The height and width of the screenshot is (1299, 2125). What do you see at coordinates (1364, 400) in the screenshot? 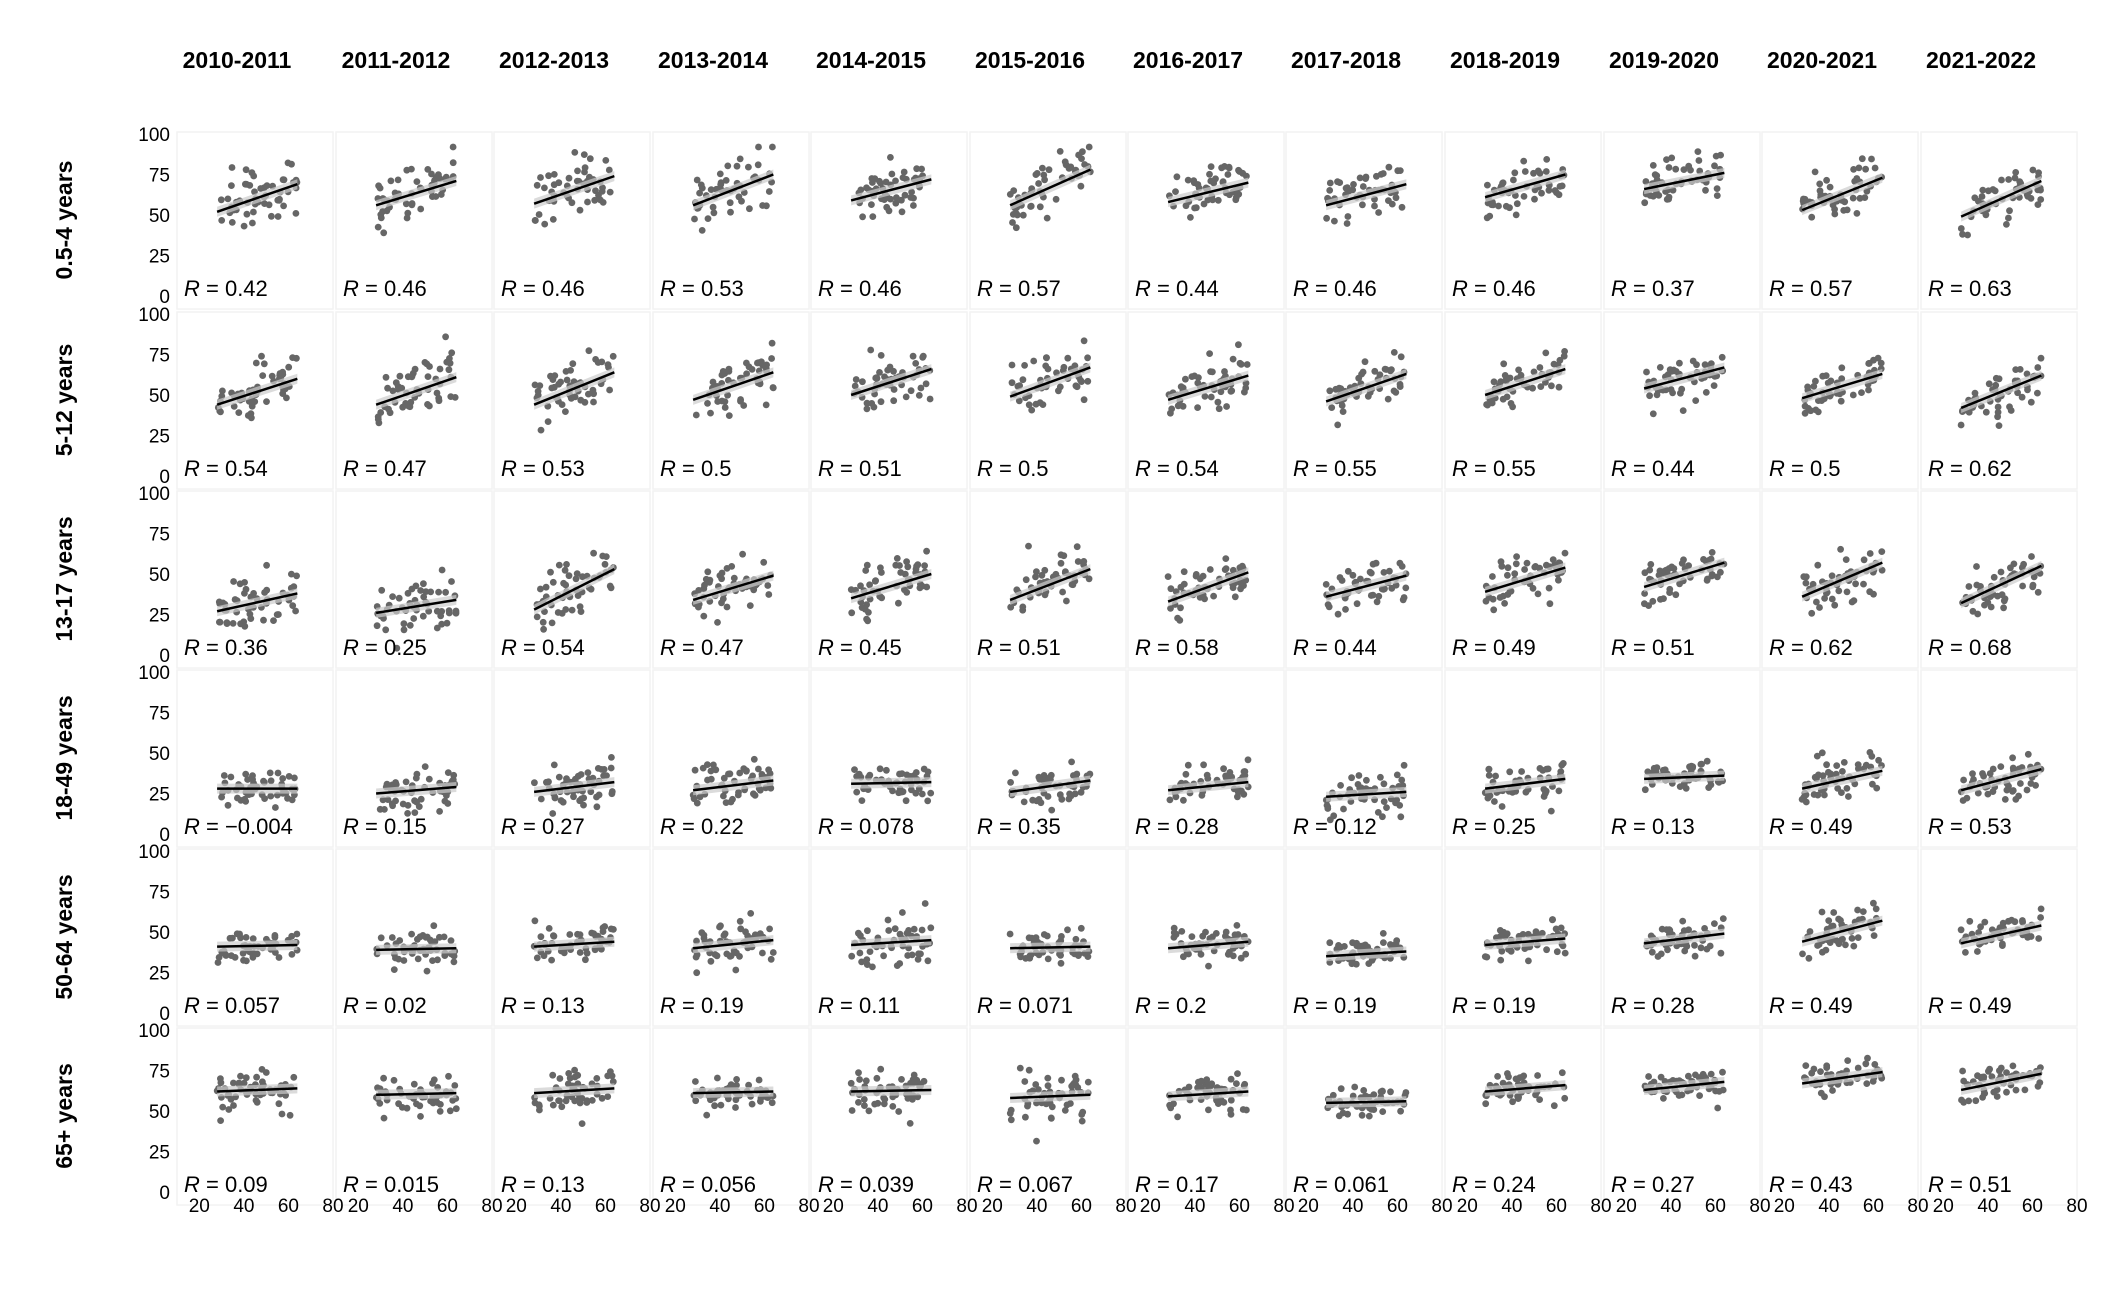
I see `panel-5-12-years-2017-2018: R = 0.55` at bounding box center [1364, 400].